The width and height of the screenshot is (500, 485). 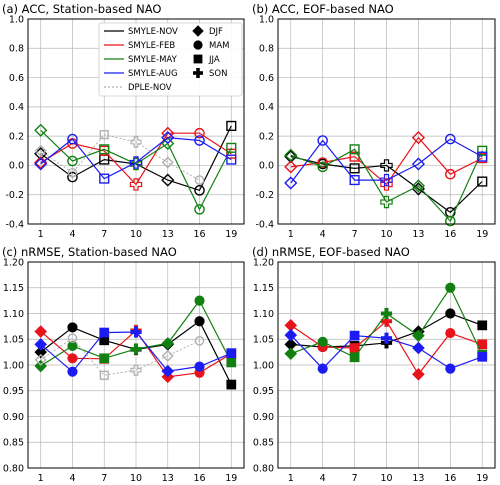 I want to click on series-line-smyle-may, so click(x=386, y=185).